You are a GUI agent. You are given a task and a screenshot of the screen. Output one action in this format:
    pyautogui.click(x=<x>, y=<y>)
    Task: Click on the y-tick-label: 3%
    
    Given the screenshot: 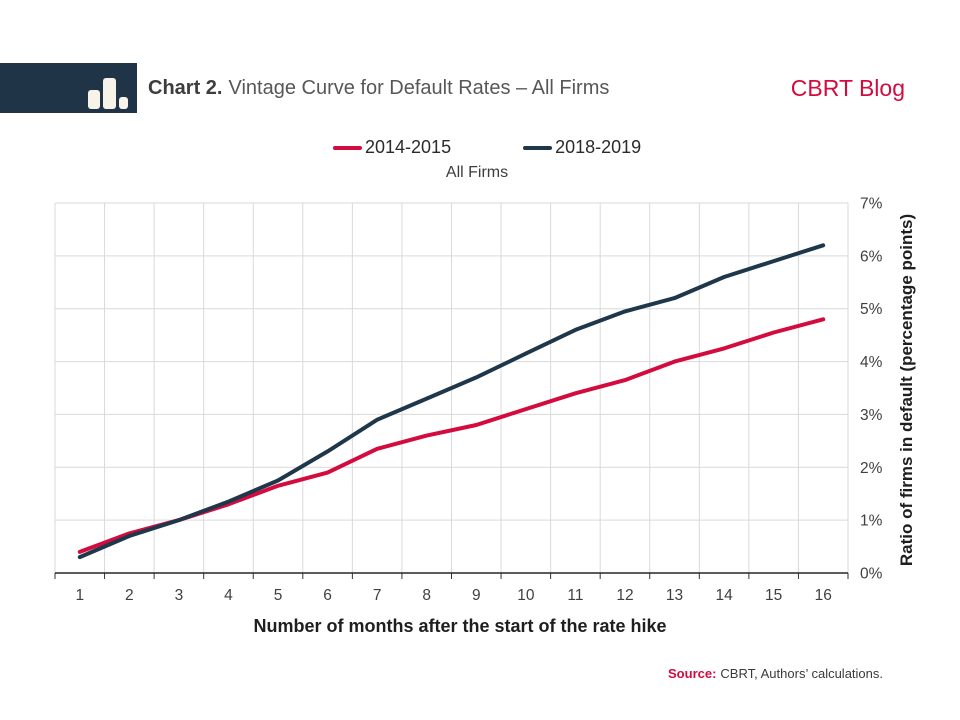 What is the action you would take?
    pyautogui.click(x=871, y=415)
    